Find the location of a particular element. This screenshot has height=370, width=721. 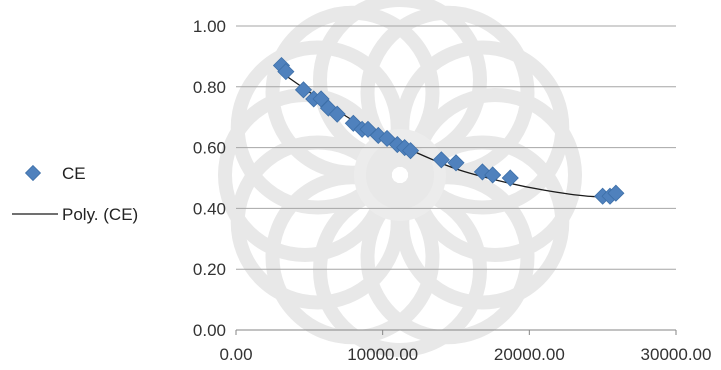

x-tick-label: 30000.00 is located at coordinates (676, 354).